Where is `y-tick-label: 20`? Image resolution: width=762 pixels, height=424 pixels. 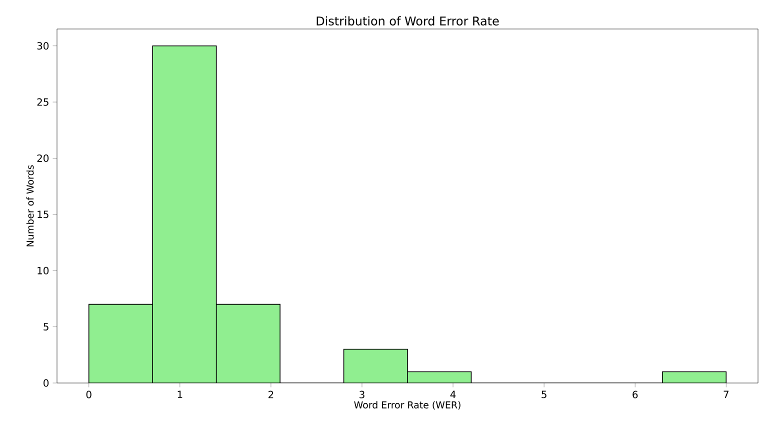
y-tick-label: 20 is located at coordinates (43, 158).